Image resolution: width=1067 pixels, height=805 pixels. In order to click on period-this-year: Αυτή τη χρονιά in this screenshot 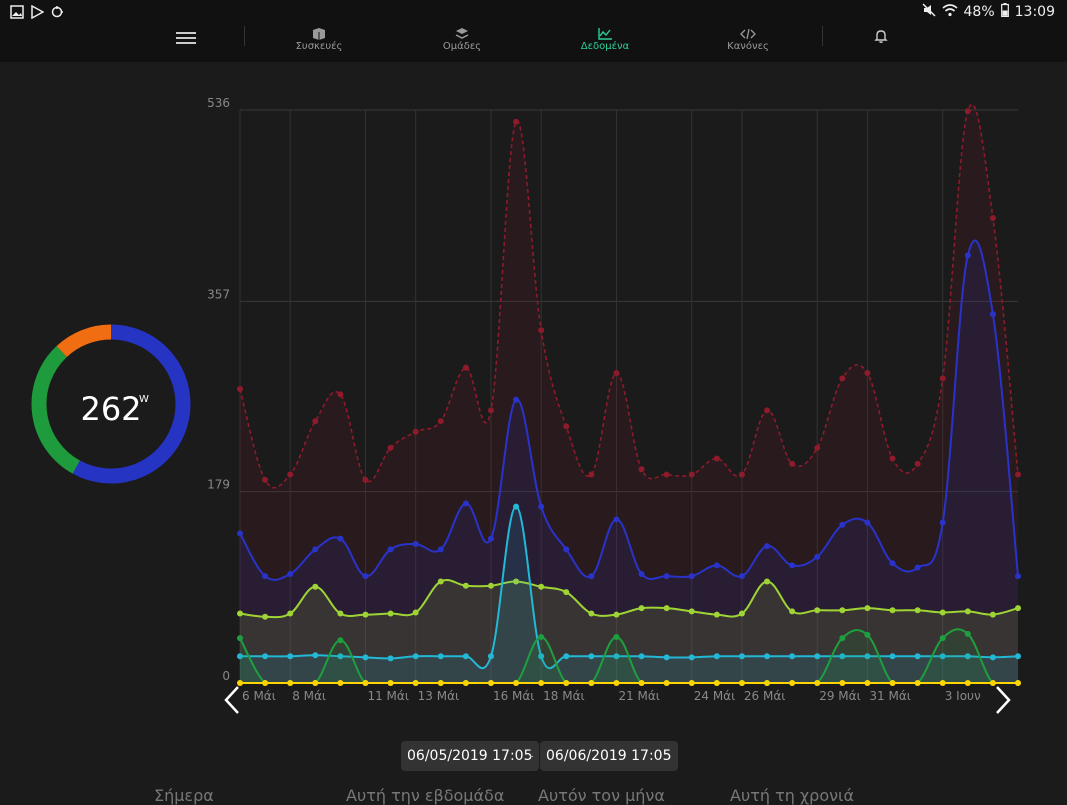, I will do `click(792, 795)`.